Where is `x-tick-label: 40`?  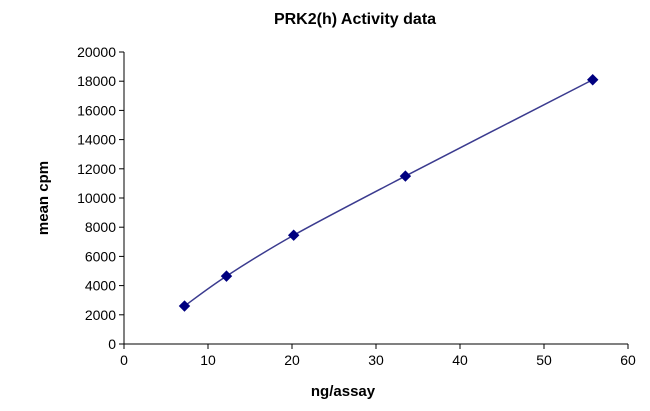 x-tick-label: 40 is located at coordinates (460, 360).